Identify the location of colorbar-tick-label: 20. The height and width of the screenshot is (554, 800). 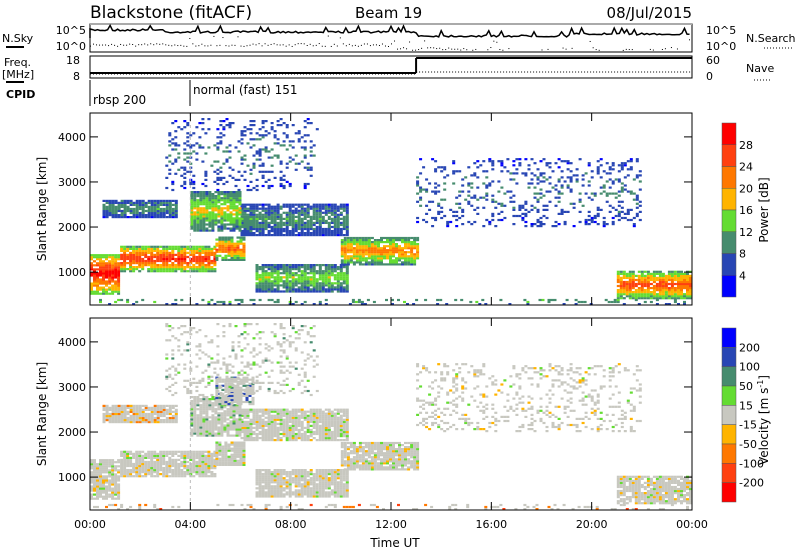
(746, 188).